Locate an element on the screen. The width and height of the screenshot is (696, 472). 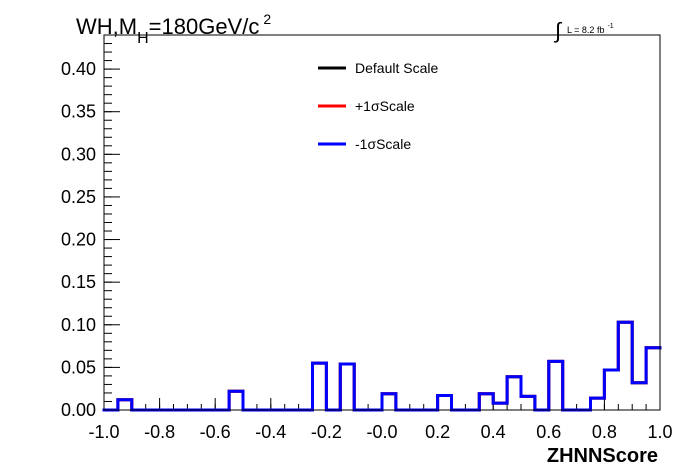
y-tick-label: 0.25 is located at coordinates (78, 197).